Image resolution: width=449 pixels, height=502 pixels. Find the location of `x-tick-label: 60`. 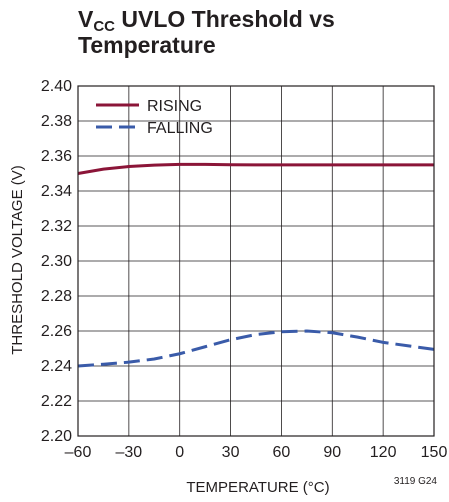

x-tick-label: 60 is located at coordinates (282, 452).